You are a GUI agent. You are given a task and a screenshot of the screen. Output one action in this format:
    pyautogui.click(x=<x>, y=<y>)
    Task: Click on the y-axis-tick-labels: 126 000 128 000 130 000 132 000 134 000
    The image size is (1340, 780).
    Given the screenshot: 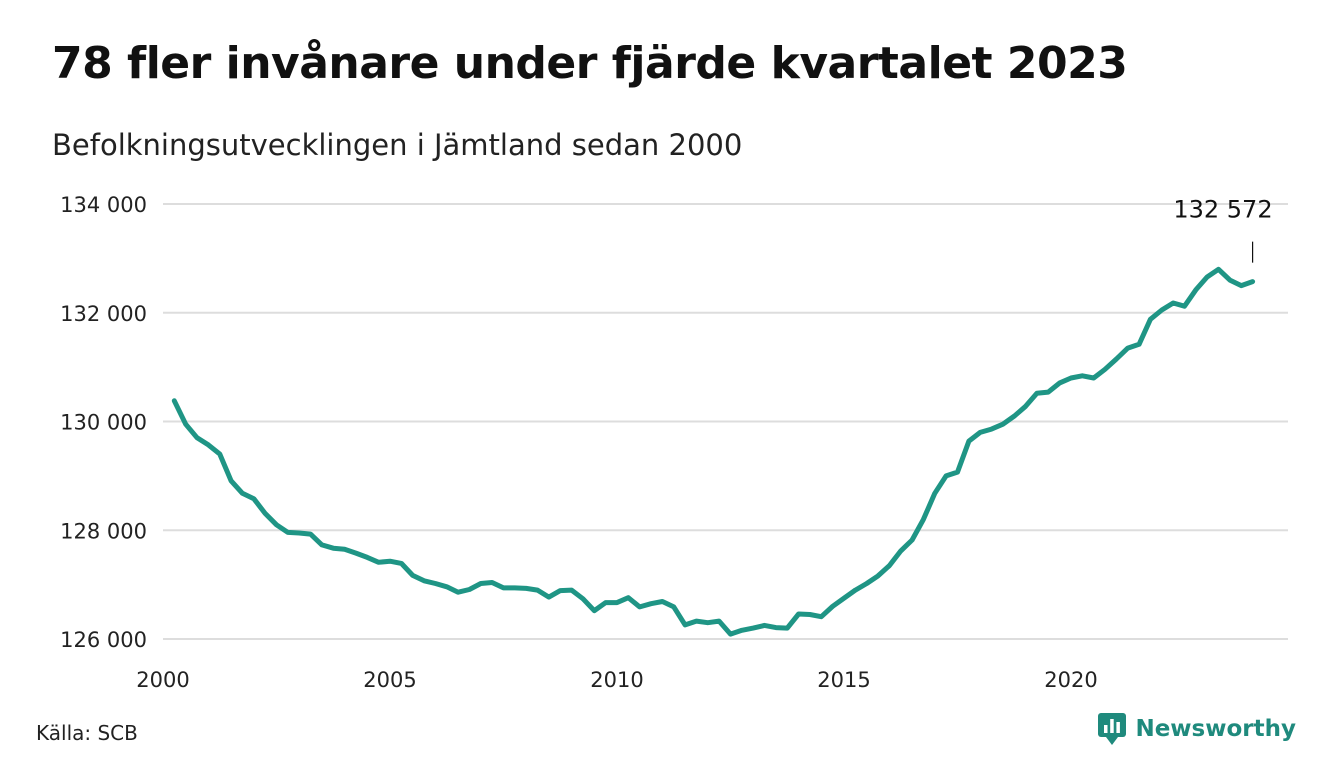 What is the action you would take?
    pyautogui.click(x=103, y=422)
    